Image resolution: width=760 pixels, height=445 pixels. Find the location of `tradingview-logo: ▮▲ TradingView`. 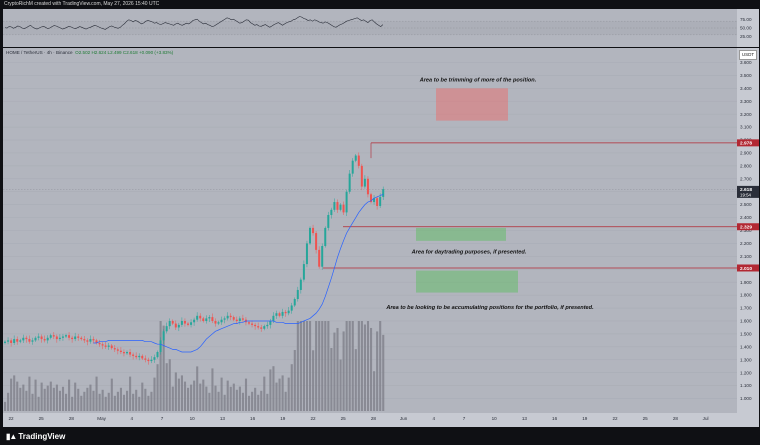

tradingview-logo: ▮▲ TradingView is located at coordinates (35, 436).